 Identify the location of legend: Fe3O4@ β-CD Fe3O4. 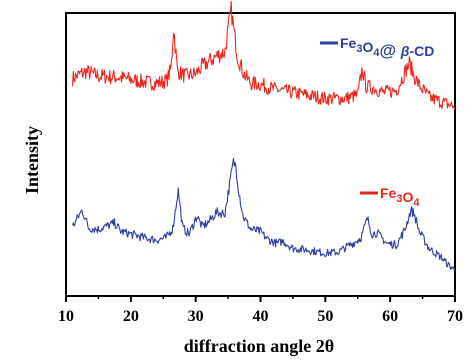
(377, 122).